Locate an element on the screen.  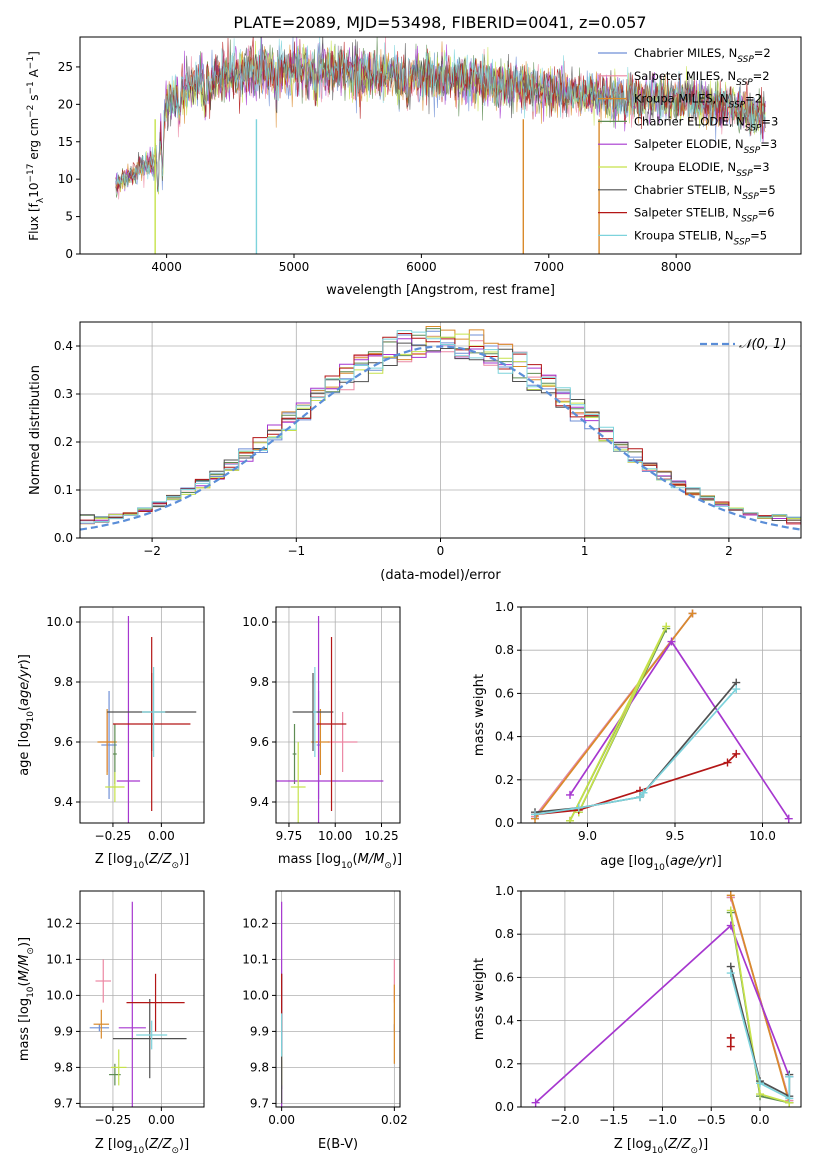
histogram-step is located at coordinates (440, 428).